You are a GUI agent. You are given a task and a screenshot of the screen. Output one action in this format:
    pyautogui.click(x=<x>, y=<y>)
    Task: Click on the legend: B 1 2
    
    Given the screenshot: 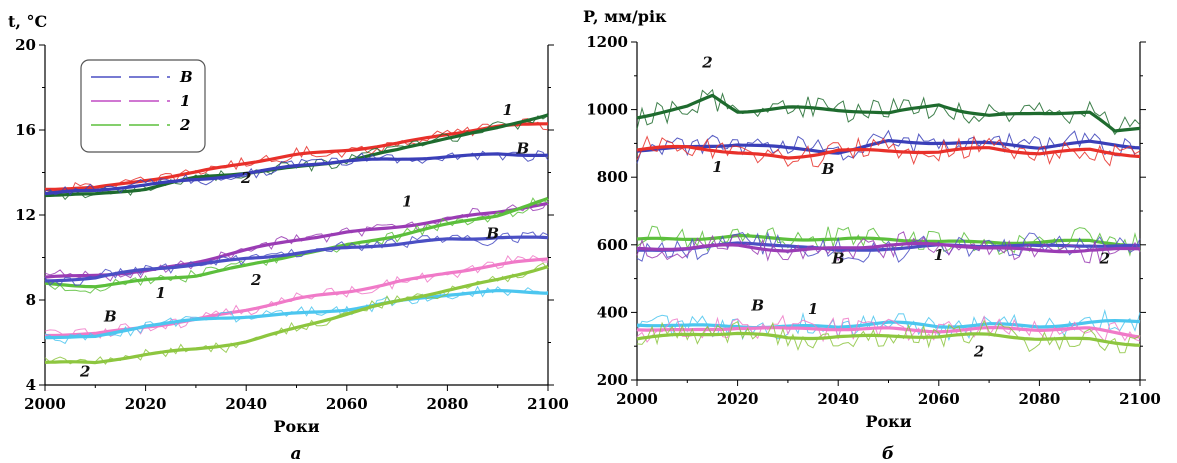 What is the action you would take?
    pyautogui.click(x=143, y=106)
    